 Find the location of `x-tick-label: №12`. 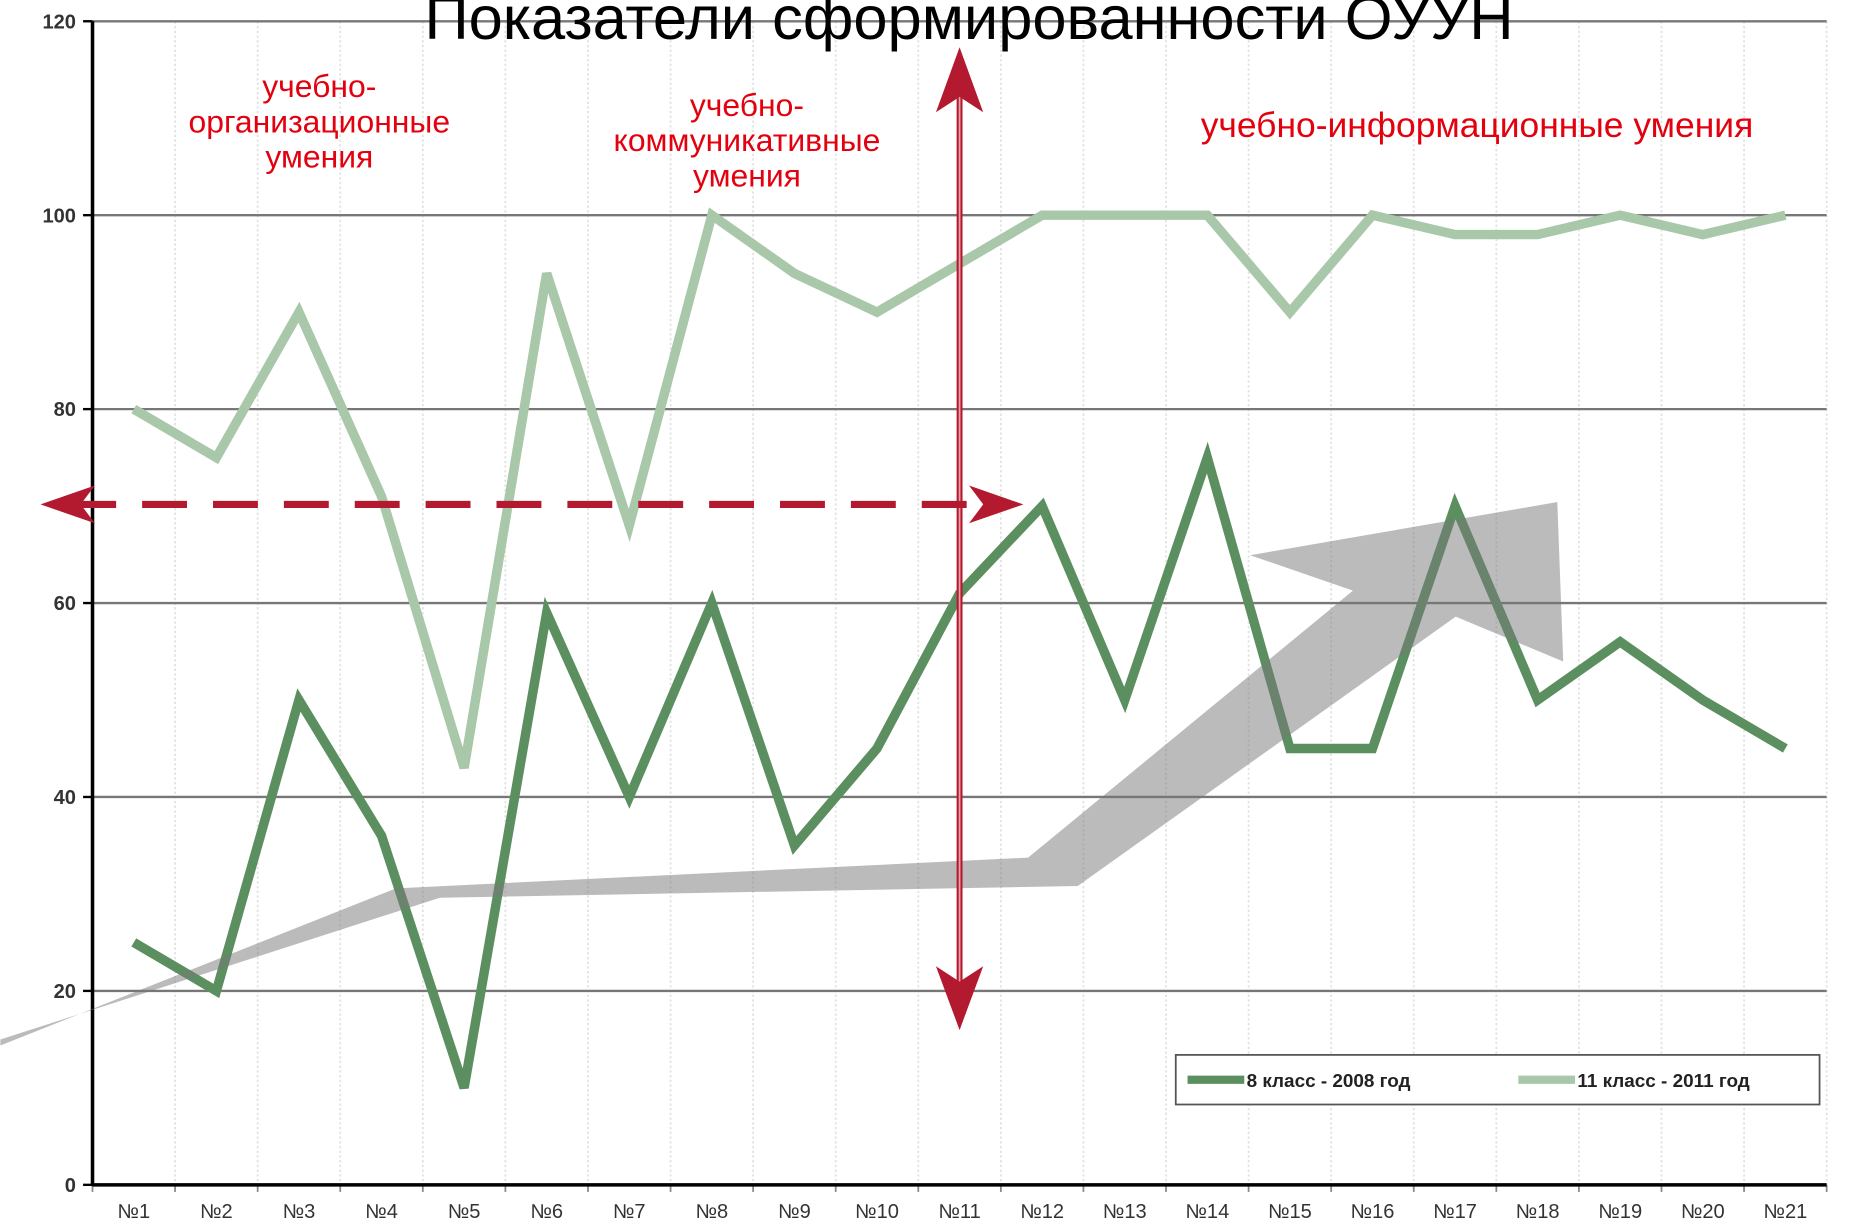

x-tick-label: №12 is located at coordinates (1042, 1212).